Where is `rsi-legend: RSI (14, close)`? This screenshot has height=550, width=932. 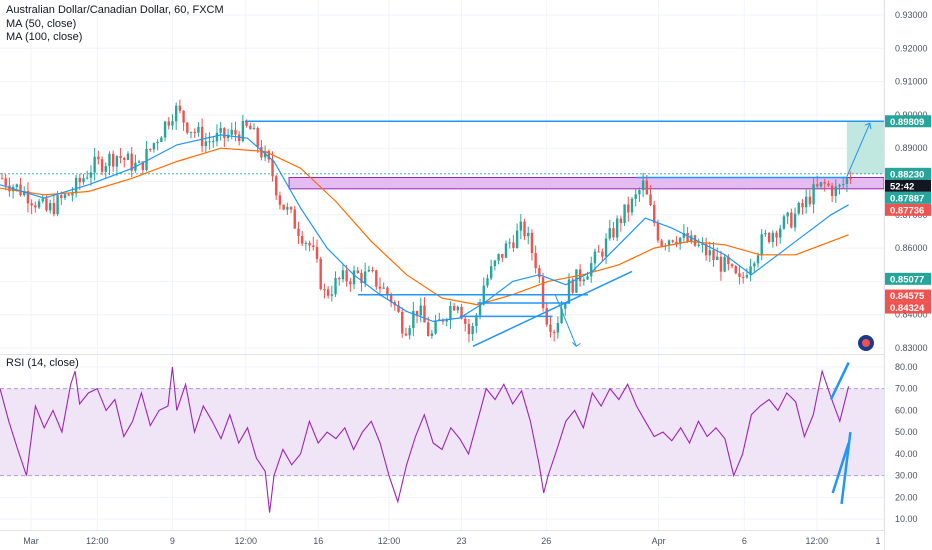
rsi-legend: RSI (14, close) is located at coordinates (42, 363).